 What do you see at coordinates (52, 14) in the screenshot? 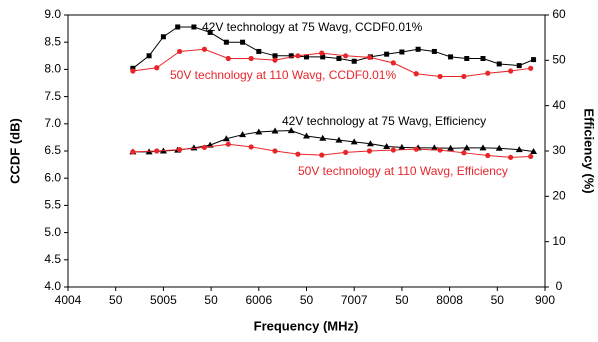
I see `y-tick-label: 9.0` at bounding box center [52, 14].